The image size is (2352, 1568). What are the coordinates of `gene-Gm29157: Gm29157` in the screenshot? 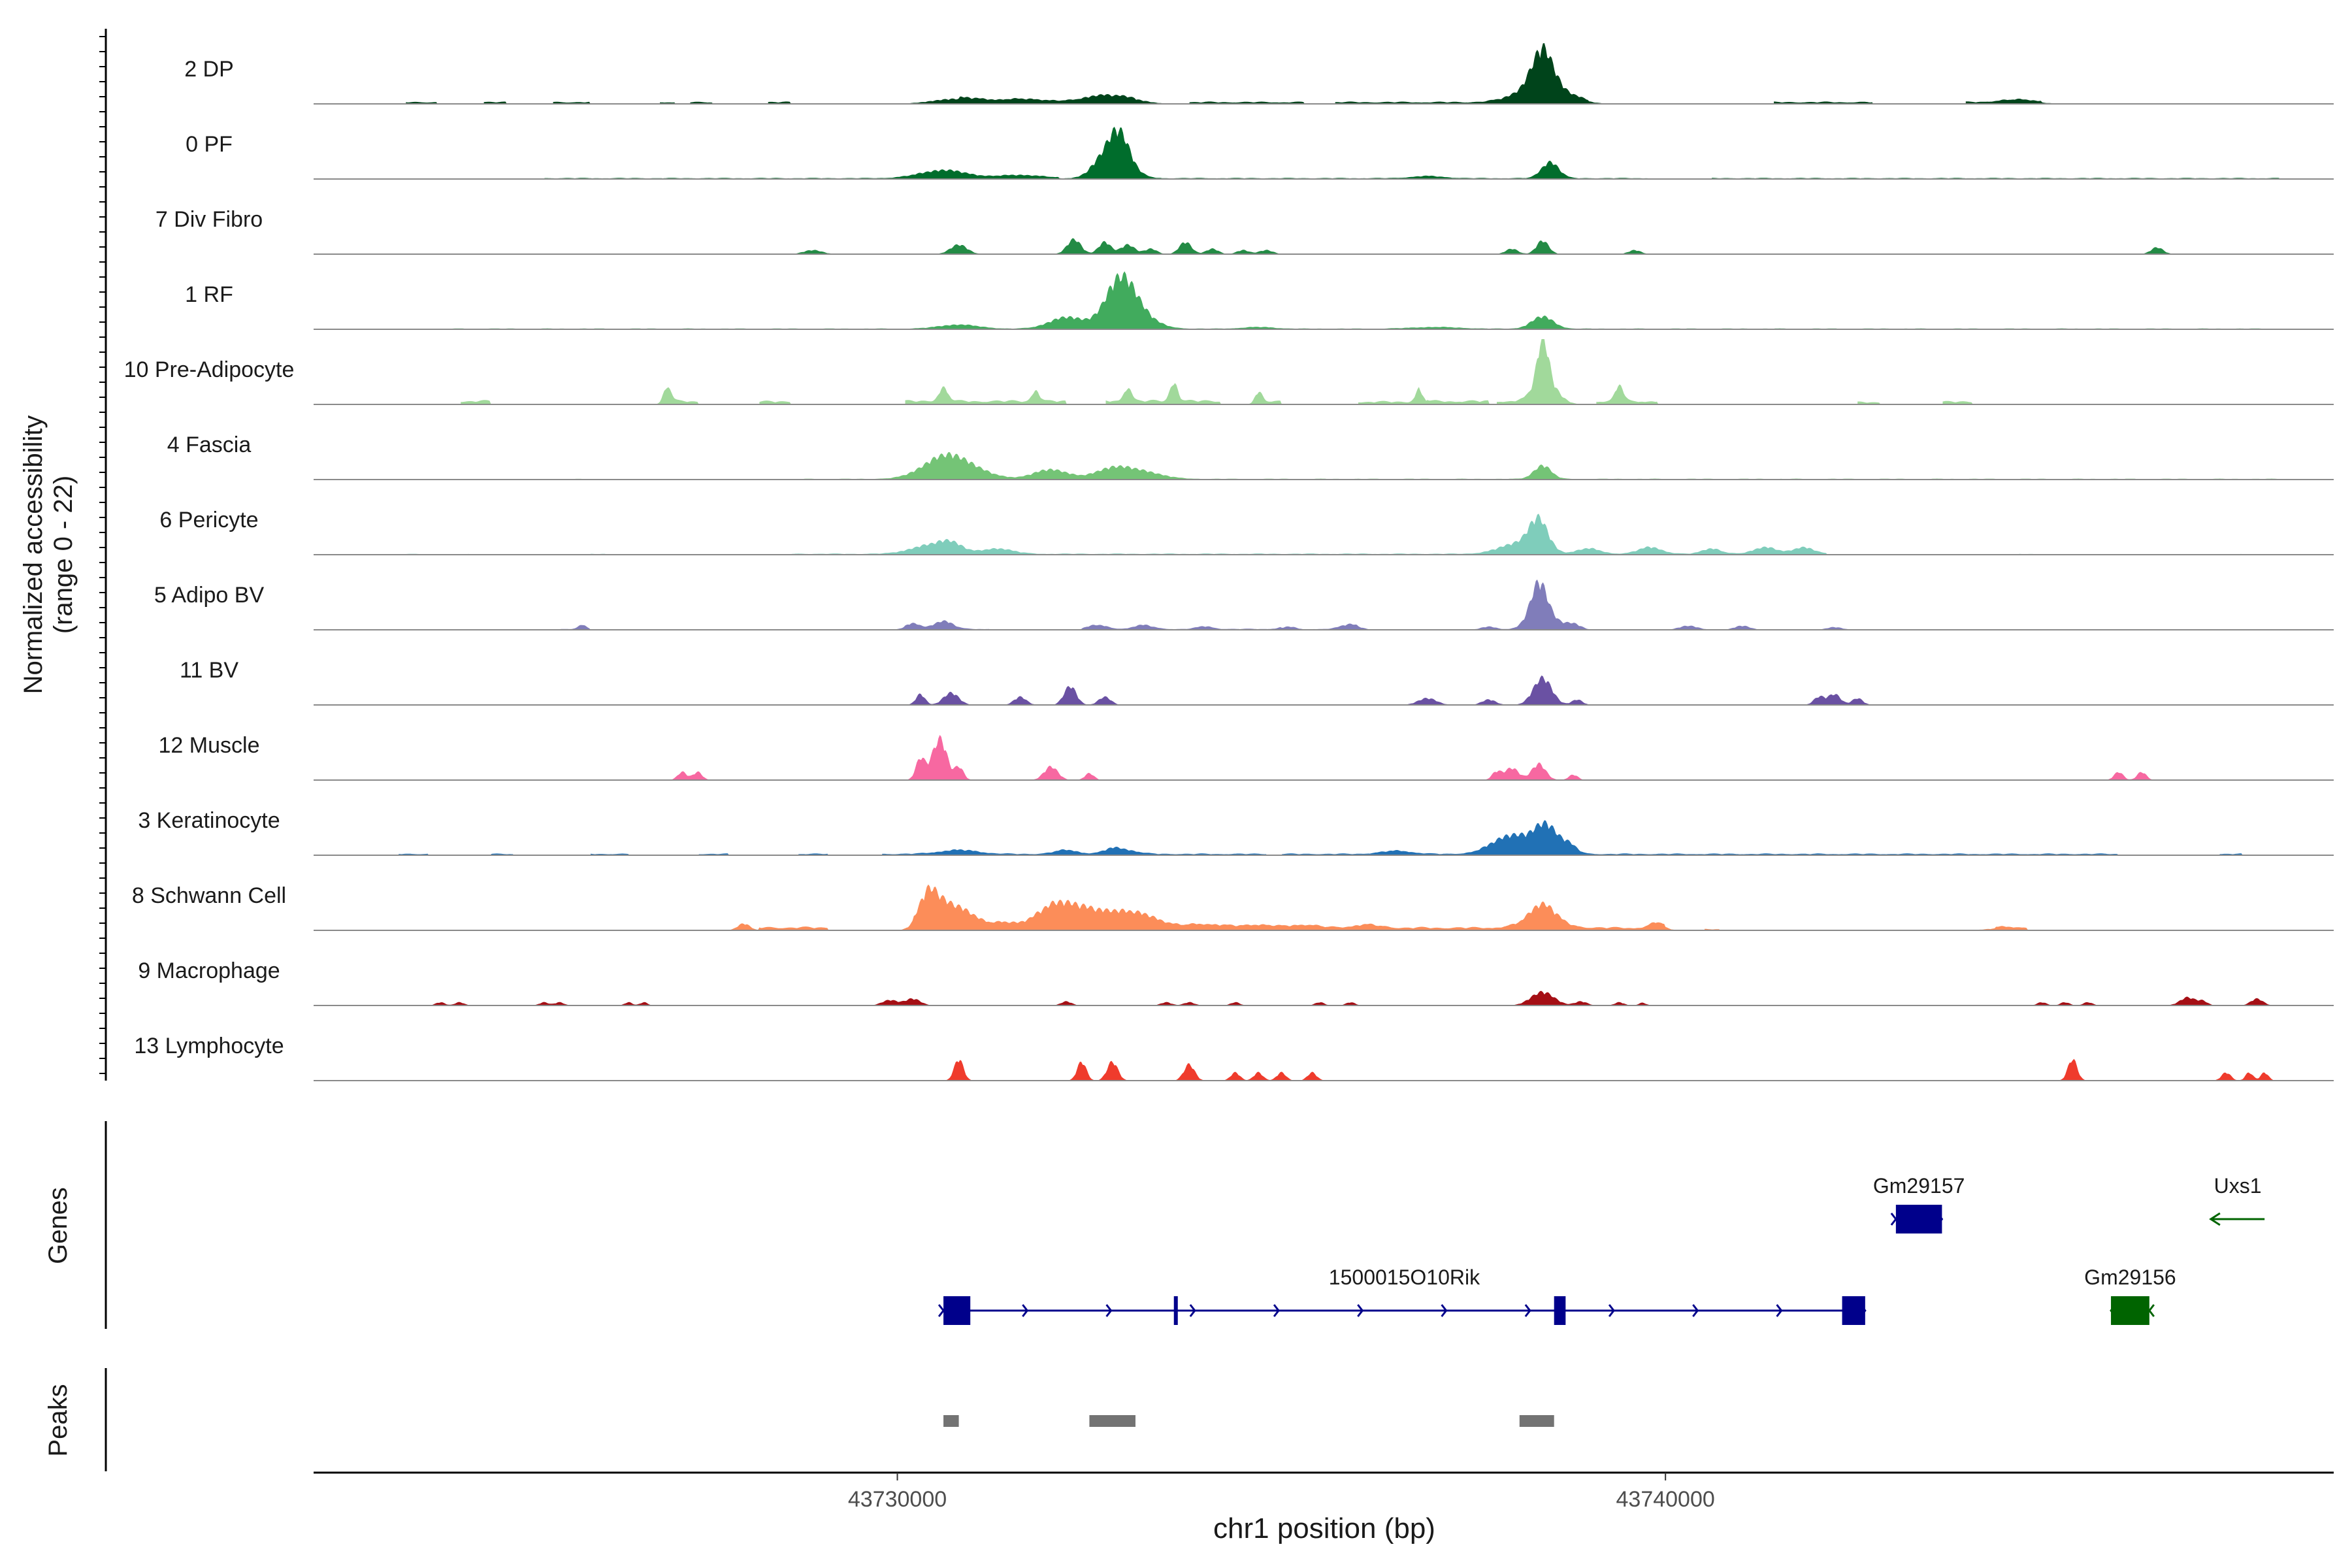 It's located at (1919, 1203).